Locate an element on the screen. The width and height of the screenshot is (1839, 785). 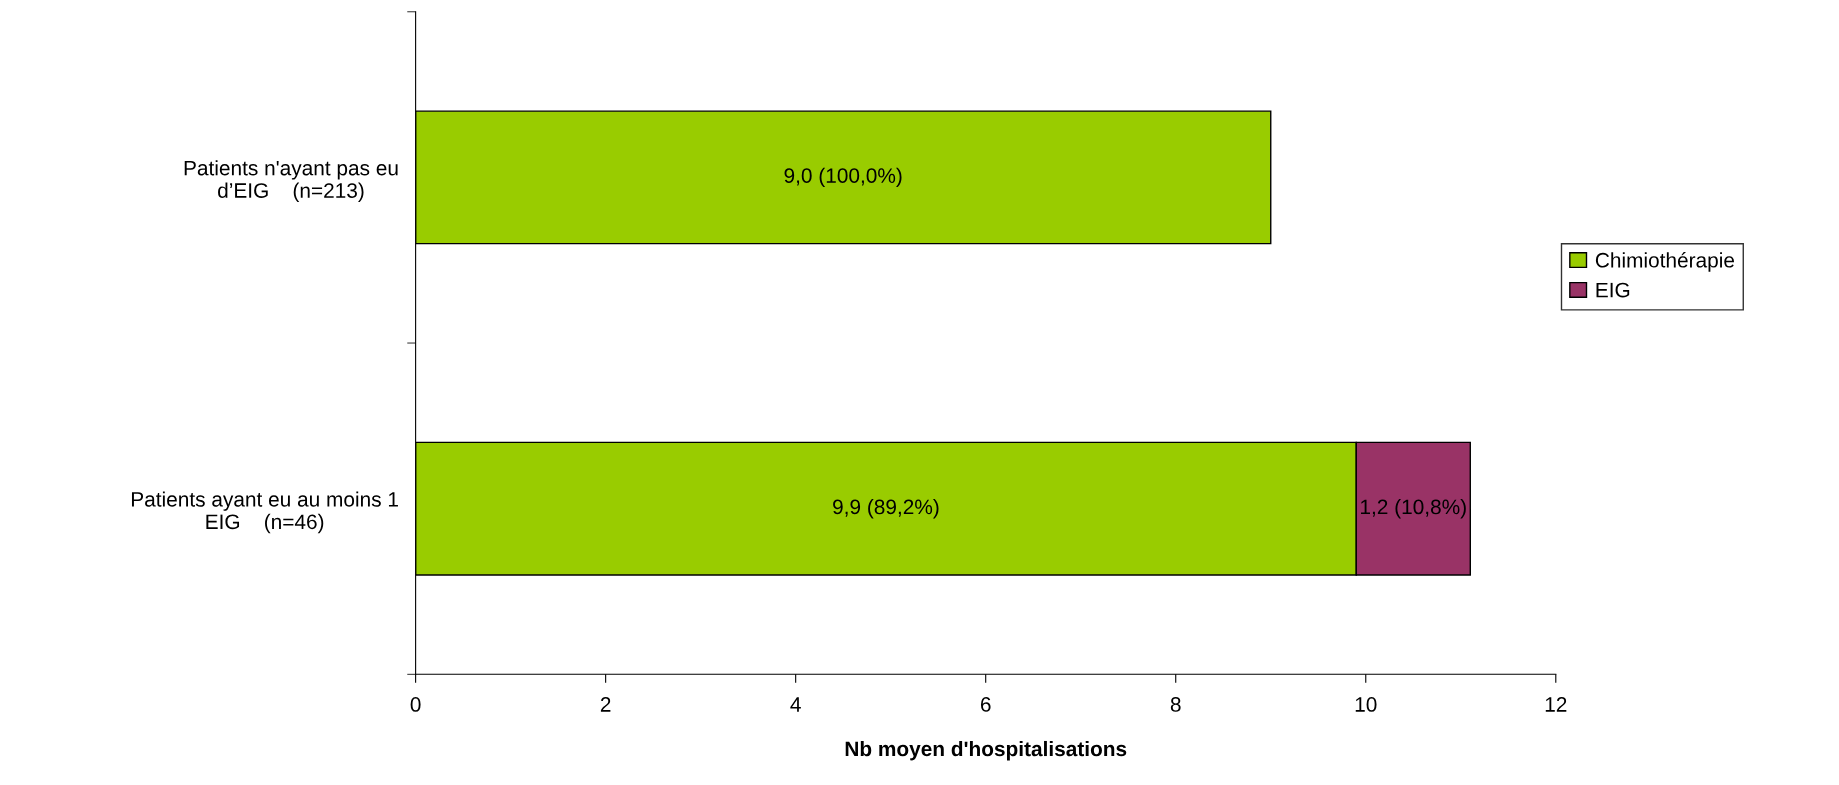
x-tick-label: 8 is located at coordinates (1175, 704).